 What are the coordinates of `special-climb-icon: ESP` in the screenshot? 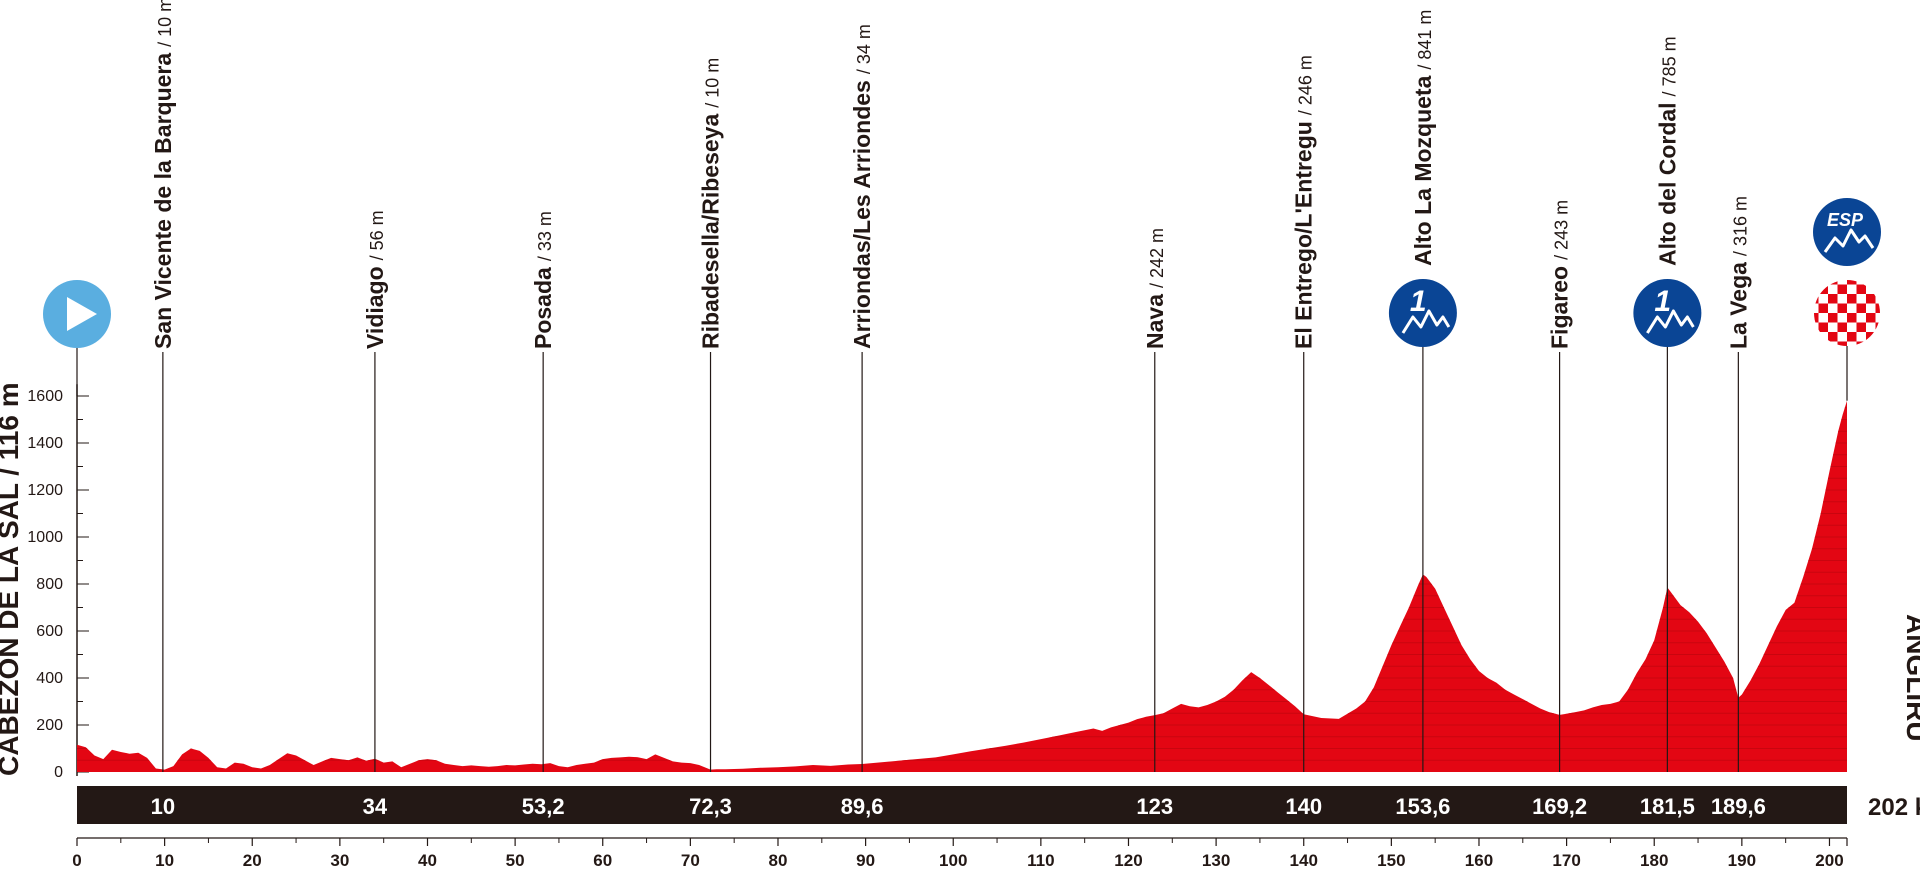 It's located at (1847, 232).